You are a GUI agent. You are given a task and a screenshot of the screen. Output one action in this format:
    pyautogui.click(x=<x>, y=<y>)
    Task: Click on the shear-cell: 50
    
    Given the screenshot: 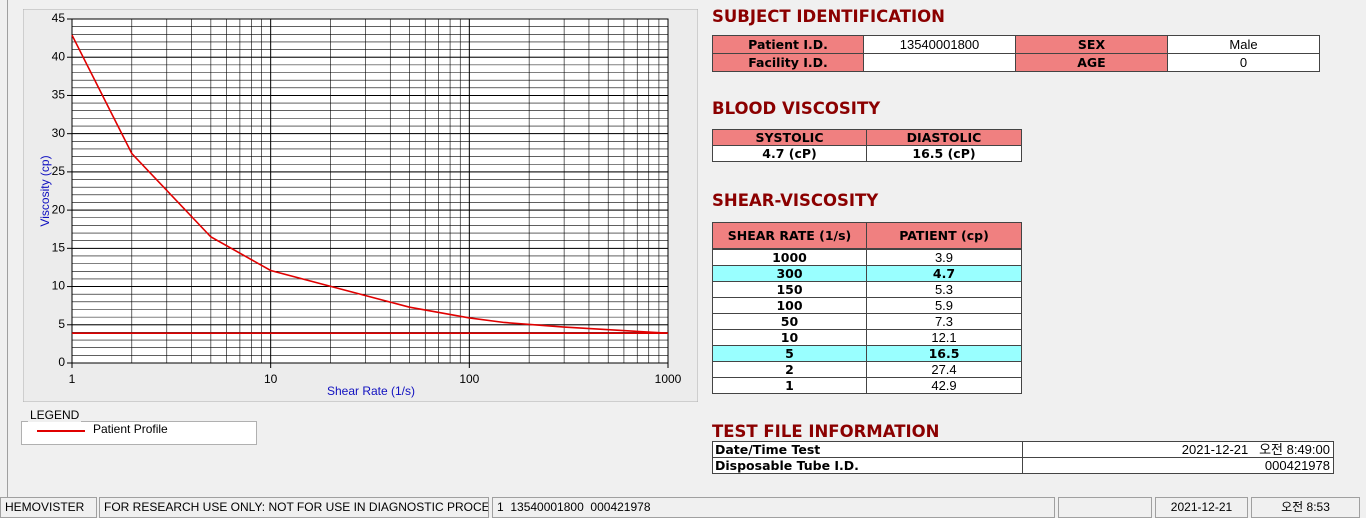 What is the action you would take?
    pyautogui.click(x=789, y=321)
    